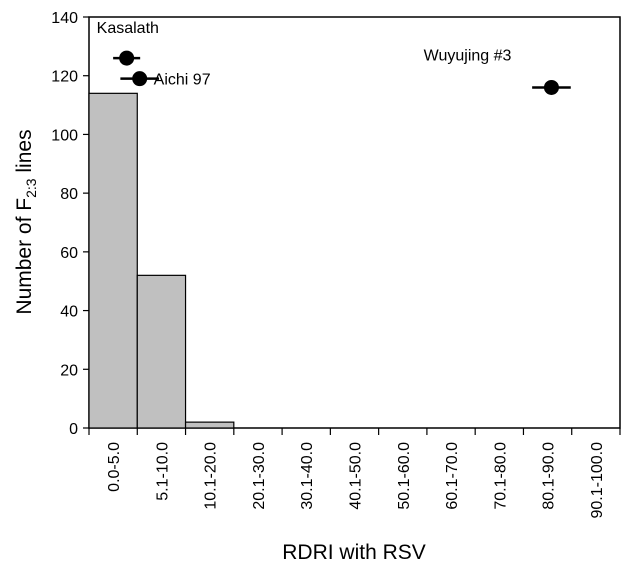 The width and height of the screenshot is (622, 569). I want to click on x-tick-label: 0.0-5.0, so click(114, 467).